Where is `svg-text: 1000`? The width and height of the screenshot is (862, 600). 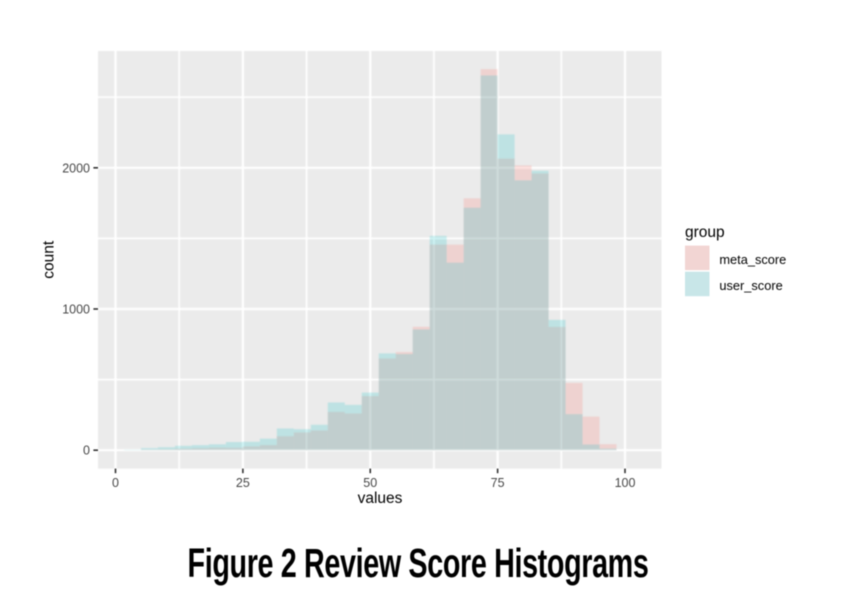
svg-text: 1000 is located at coordinates (76, 310).